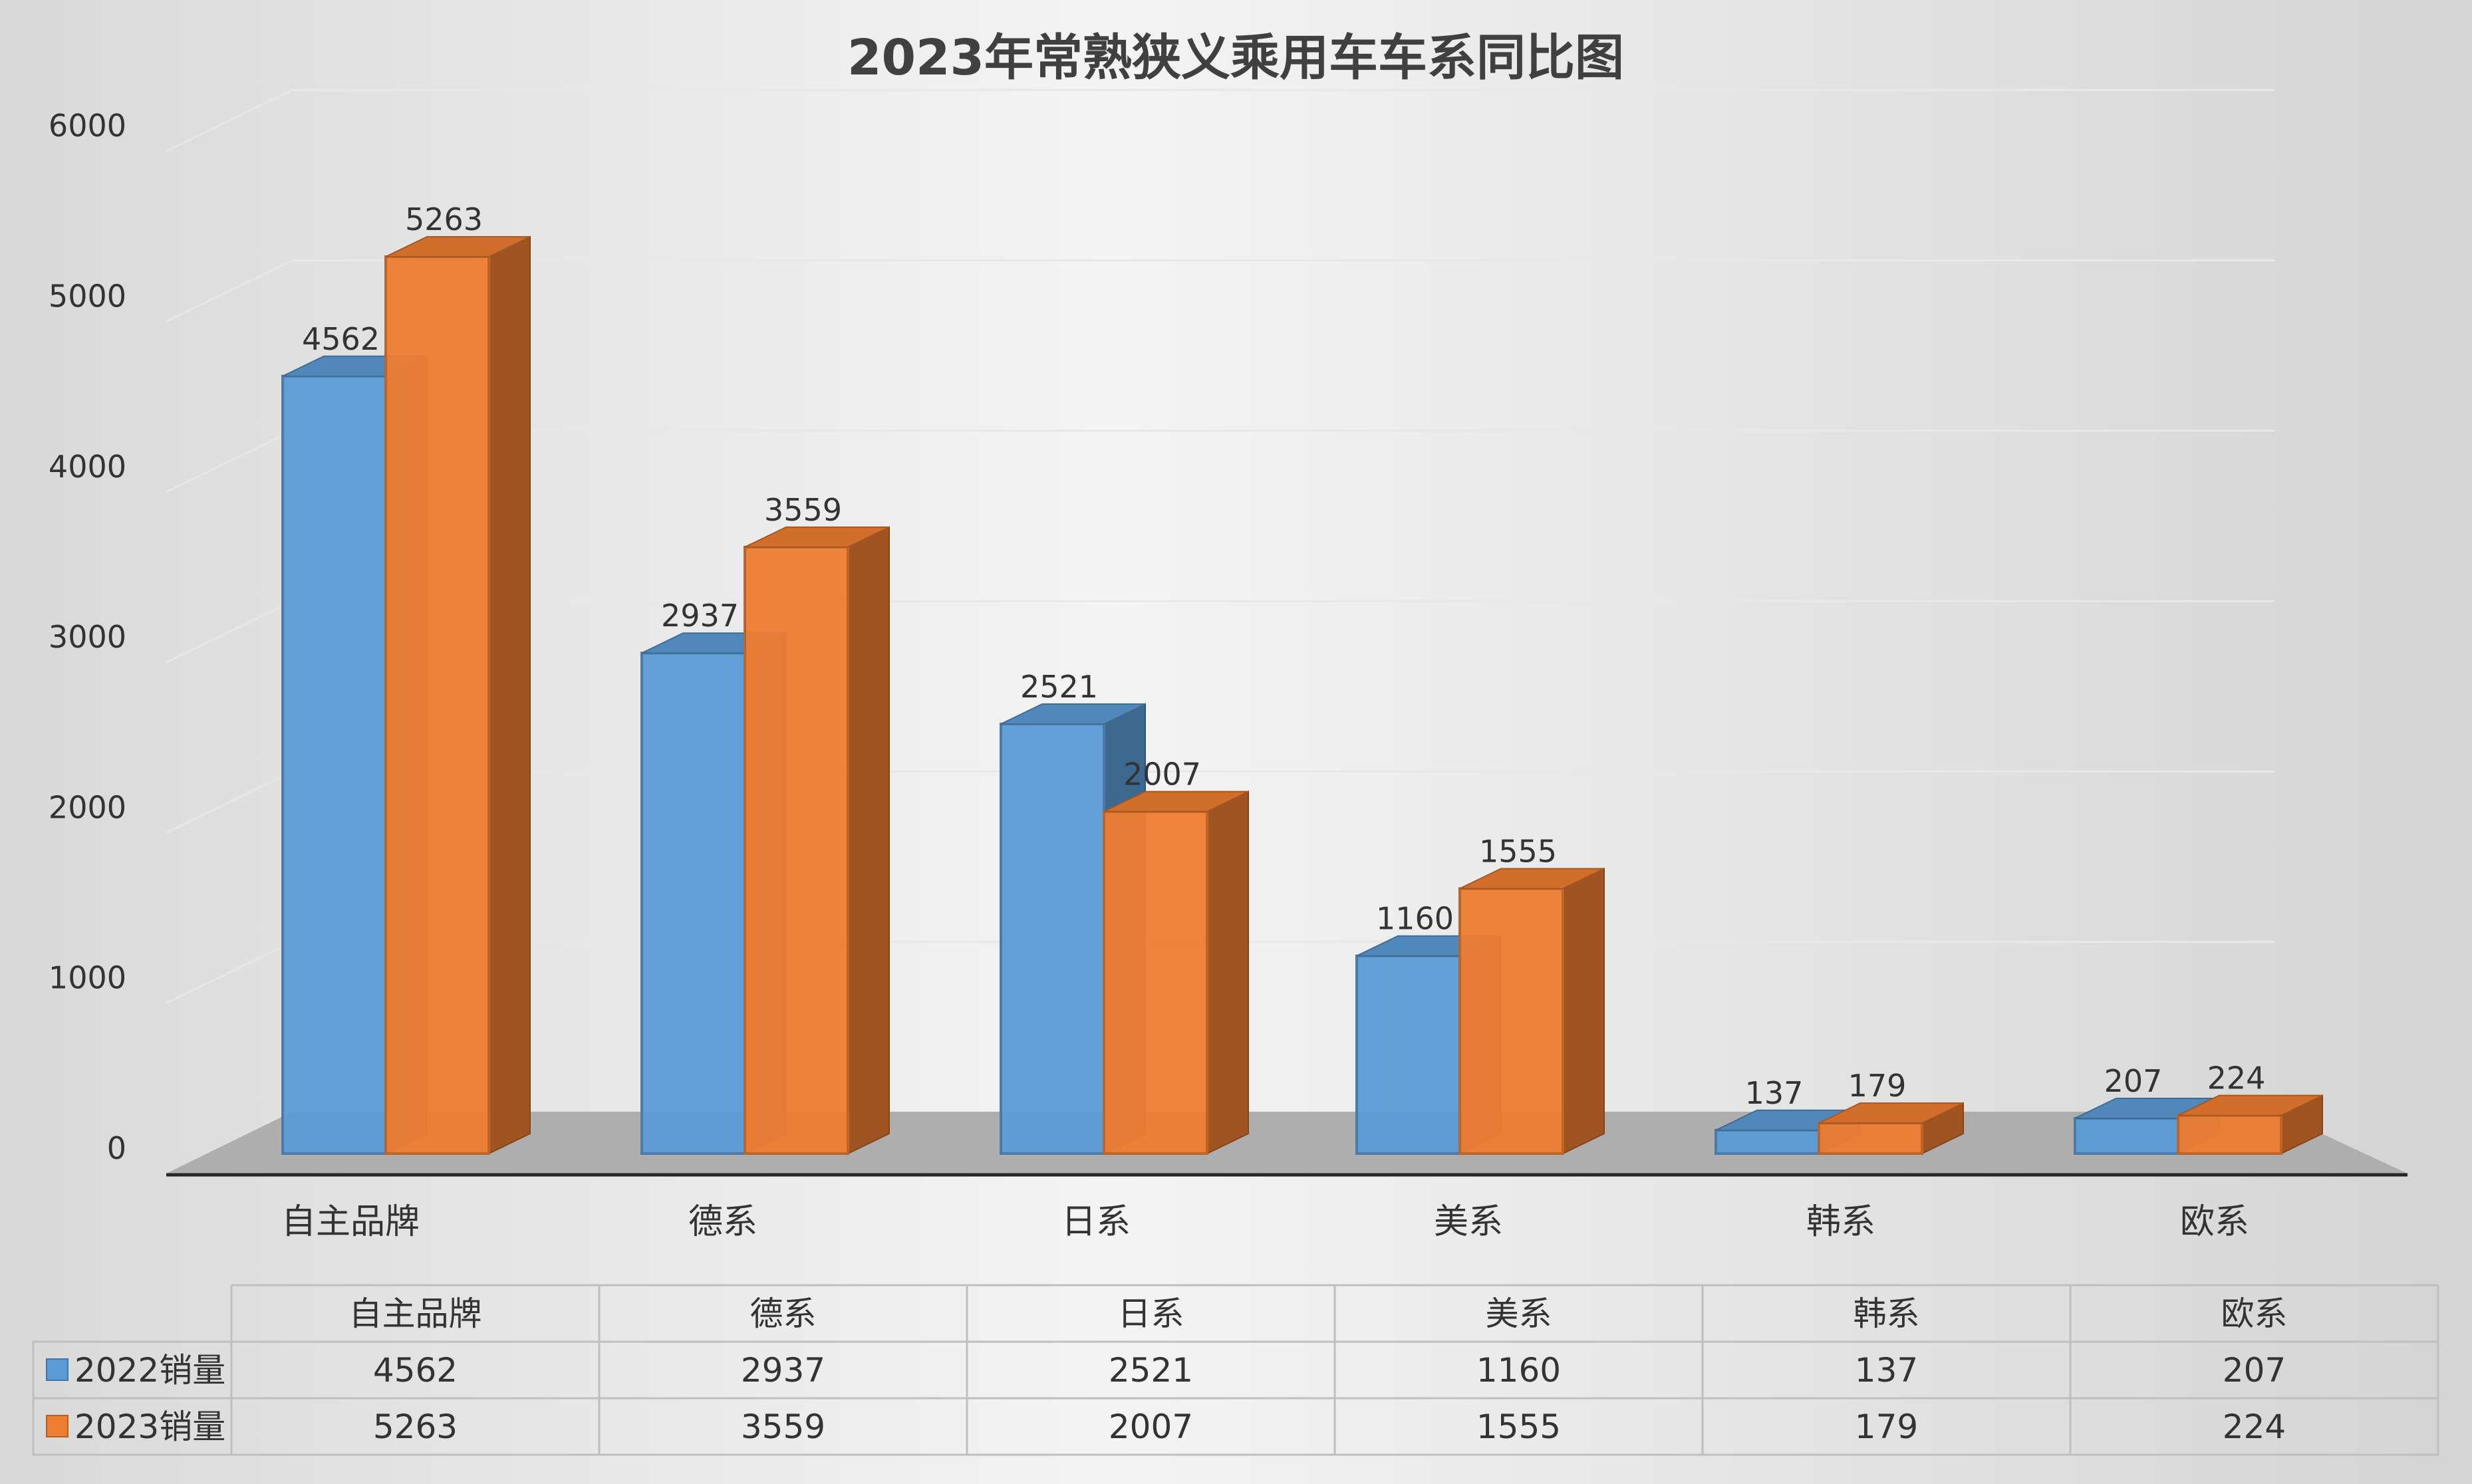 This screenshot has width=2472, height=1484. Describe the element at coordinates (783, 1370) in the screenshot. I see `table-value-cell: 2937` at that location.